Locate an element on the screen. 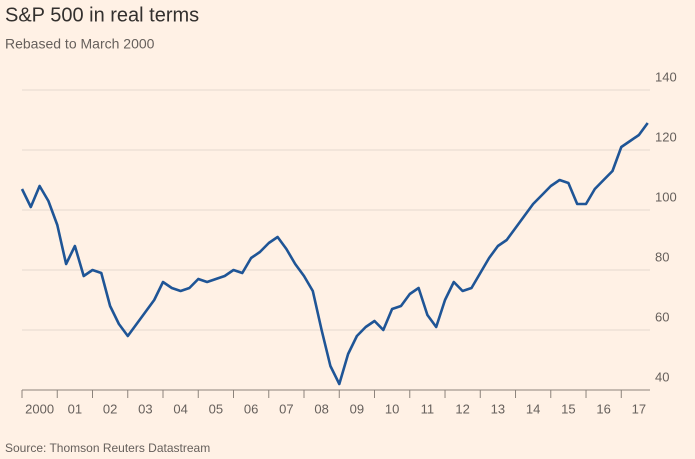 The width and height of the screenshot is (695, 459). x-tick-label: 11 is located at coordinates (428, 408).